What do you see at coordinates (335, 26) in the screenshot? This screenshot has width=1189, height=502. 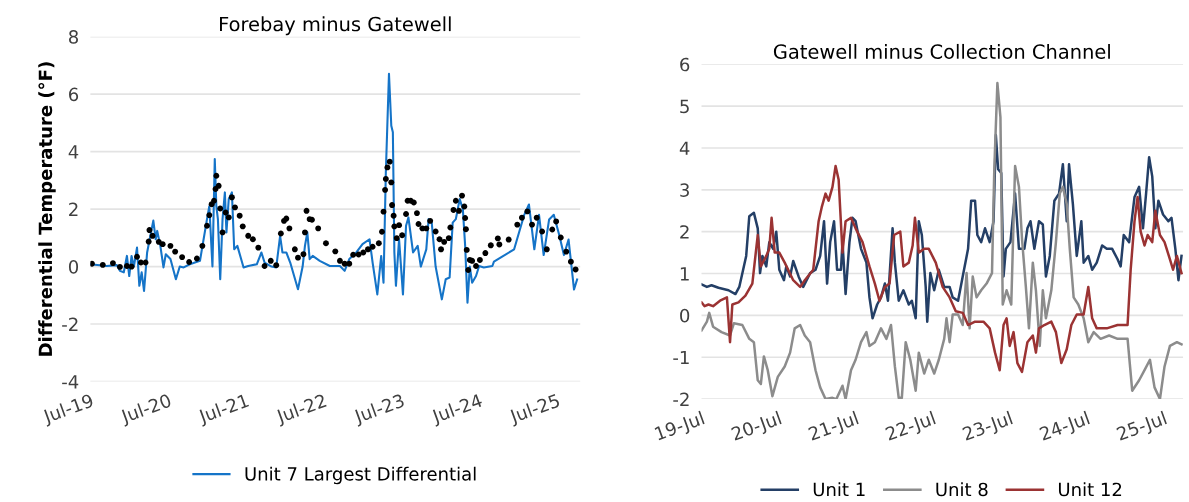 I see `chart-title: Forebay minus Gatewell` at bounding box center [335, 26].